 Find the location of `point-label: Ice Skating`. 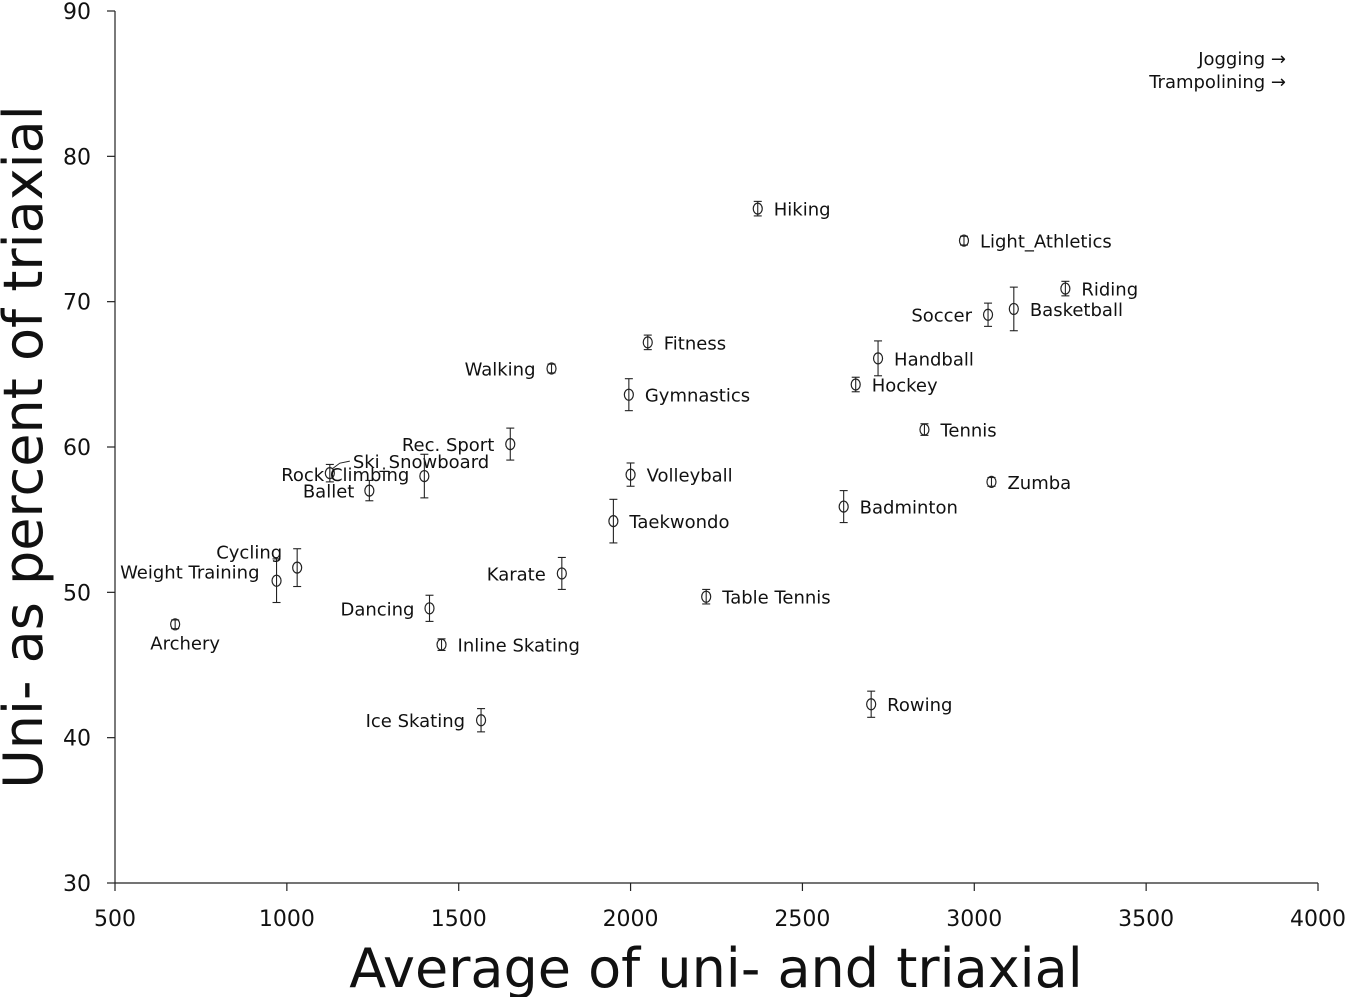

point-label: Ice Skating is located at coordinates (415, 721).